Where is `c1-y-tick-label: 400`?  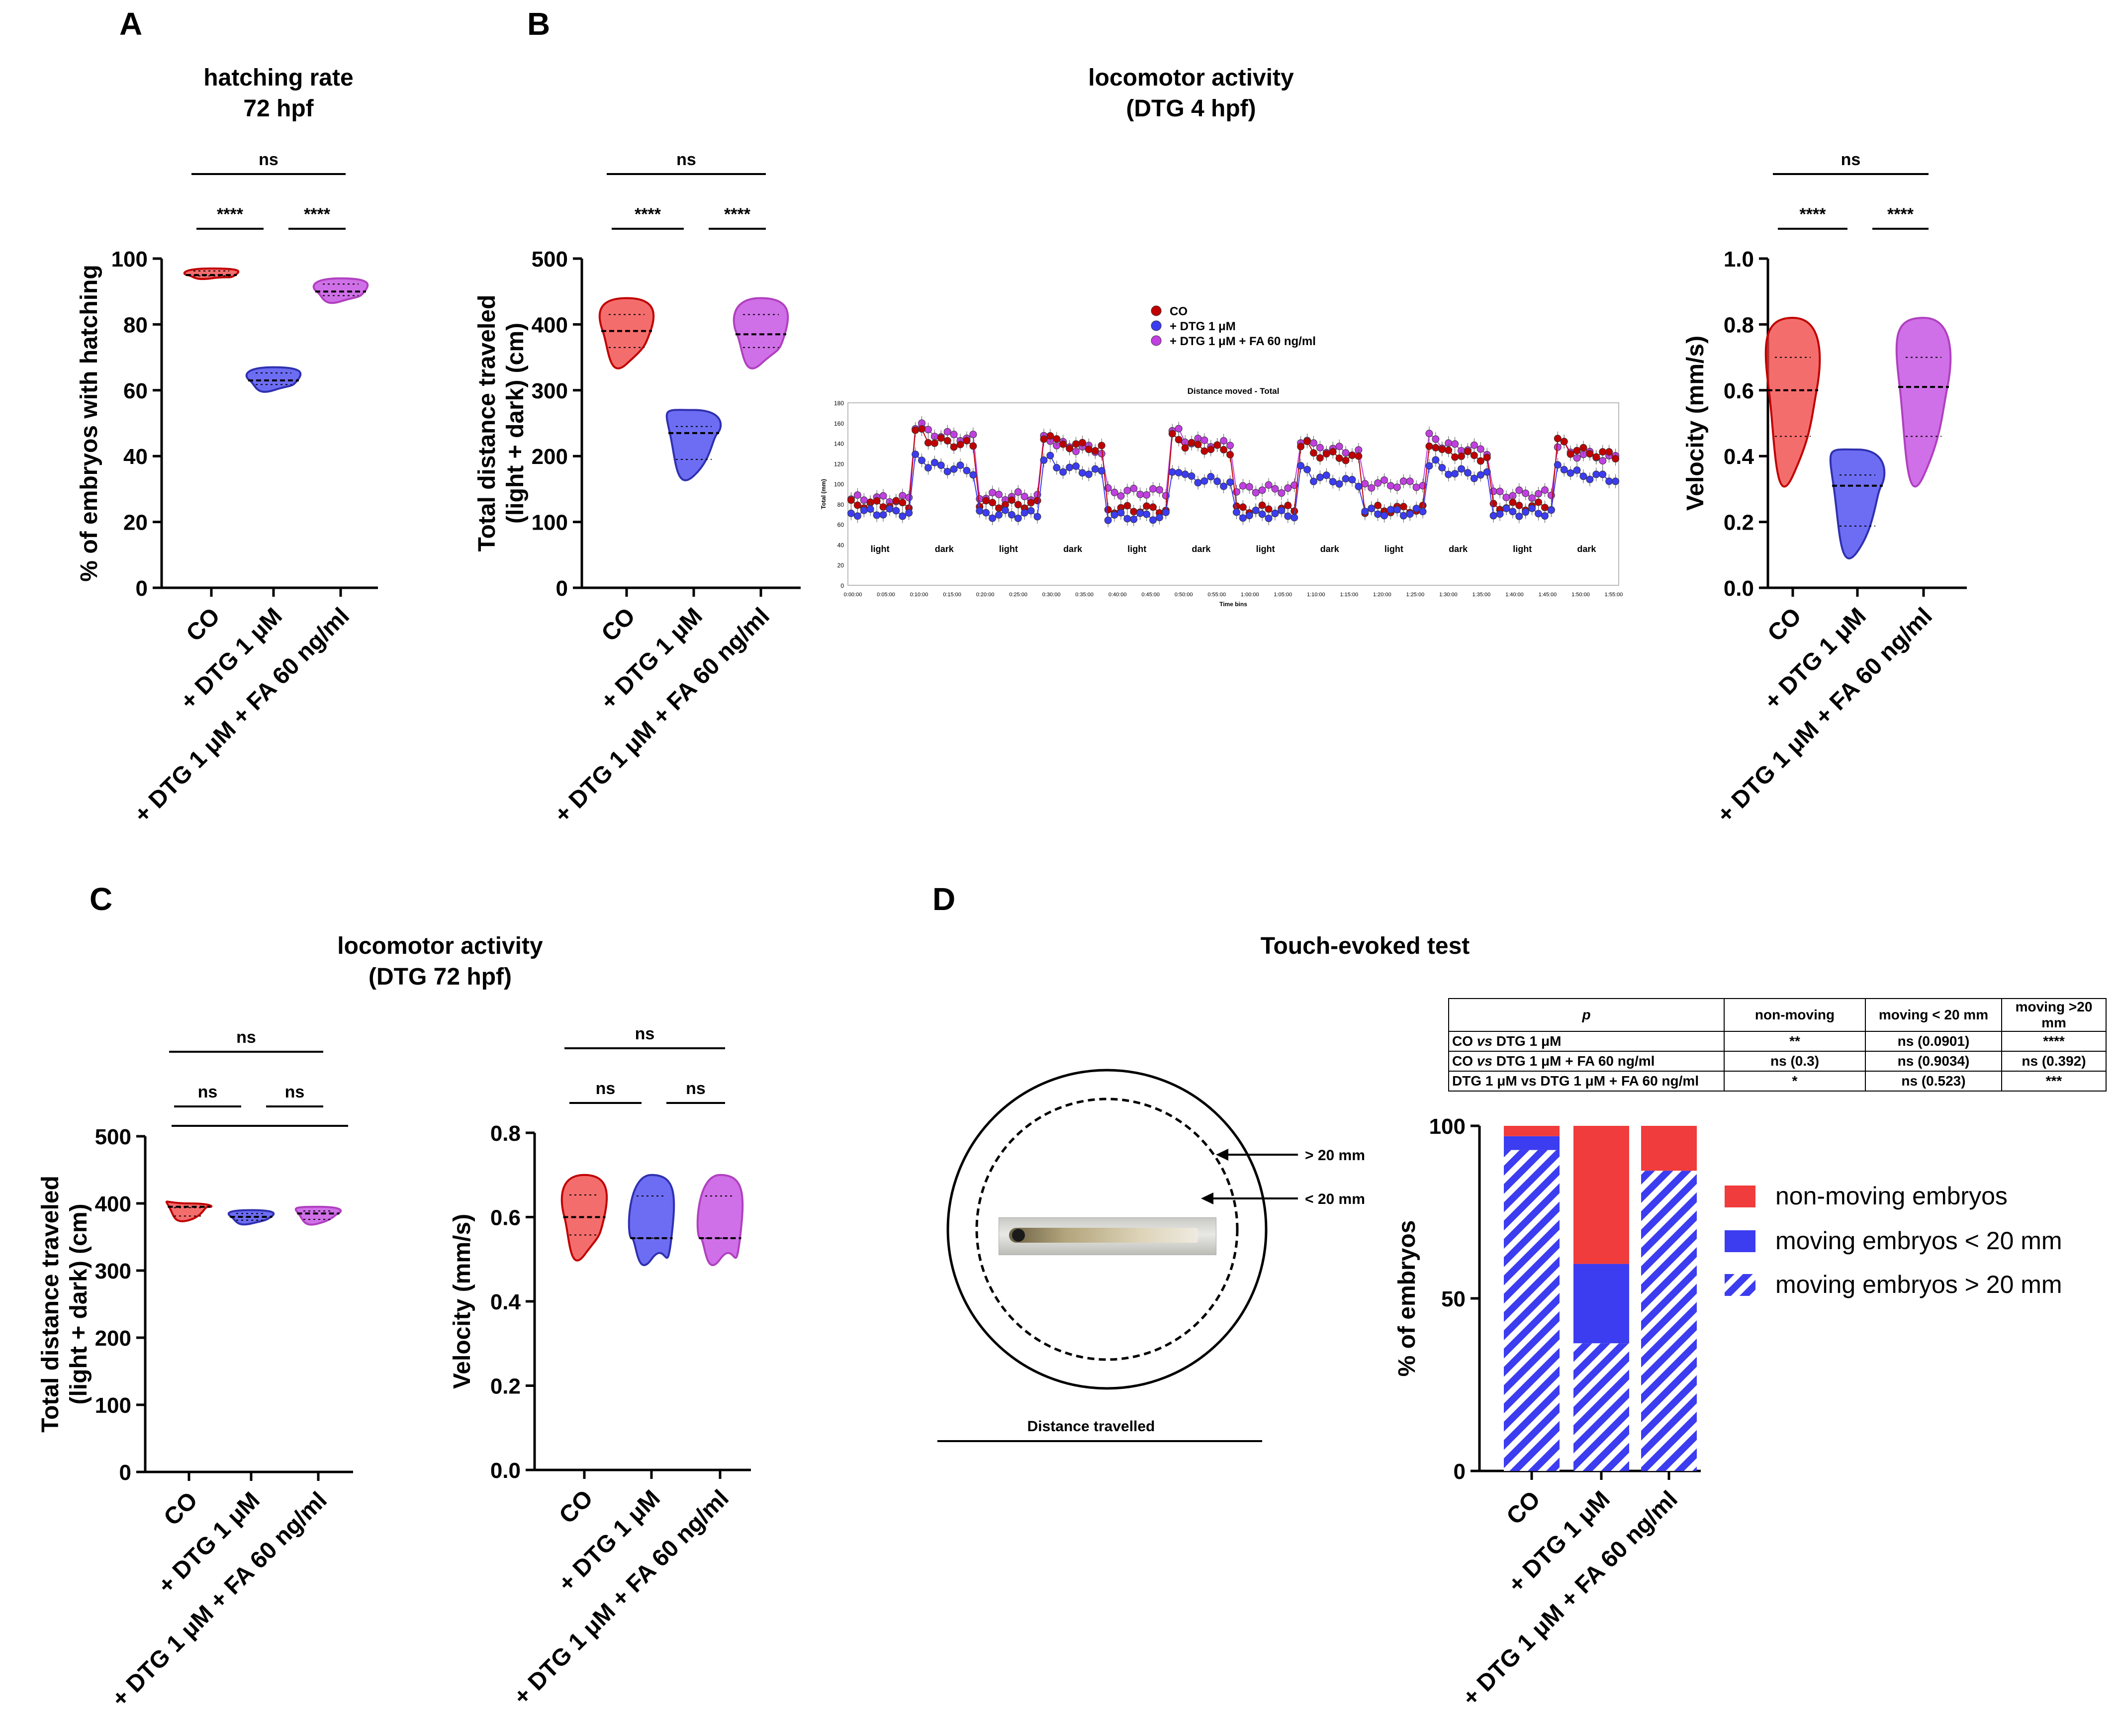 c1-y-tick-label: 400 is located at coordinates (113, 1204).